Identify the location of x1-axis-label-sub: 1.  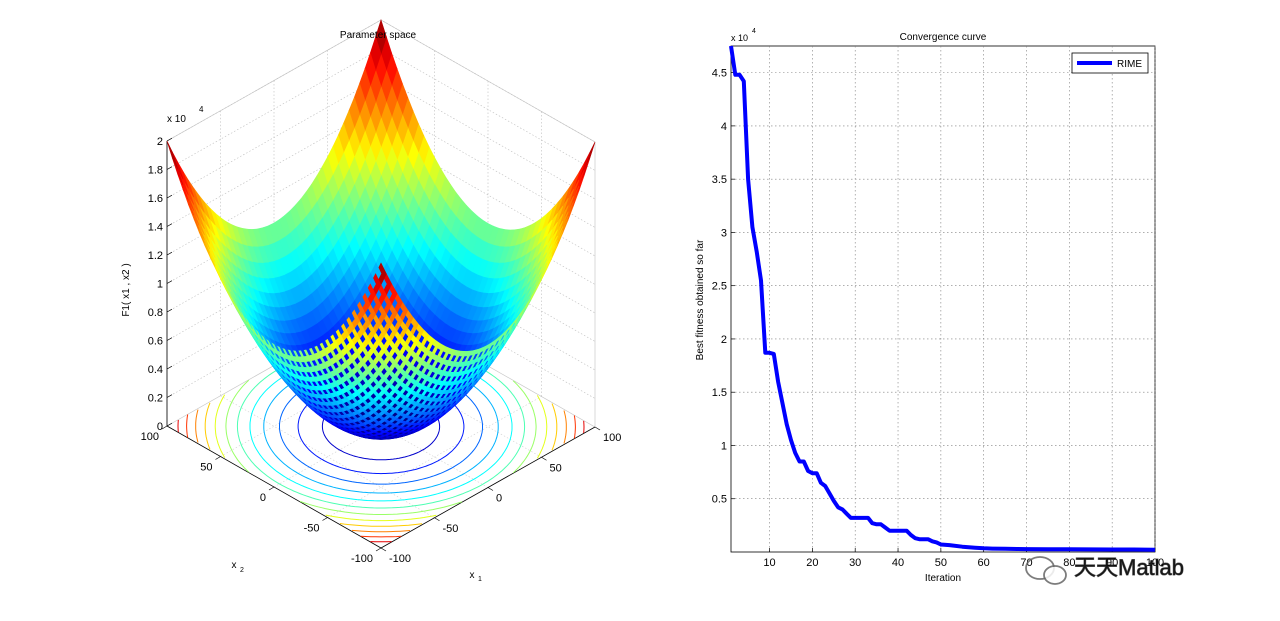
(480, 579).